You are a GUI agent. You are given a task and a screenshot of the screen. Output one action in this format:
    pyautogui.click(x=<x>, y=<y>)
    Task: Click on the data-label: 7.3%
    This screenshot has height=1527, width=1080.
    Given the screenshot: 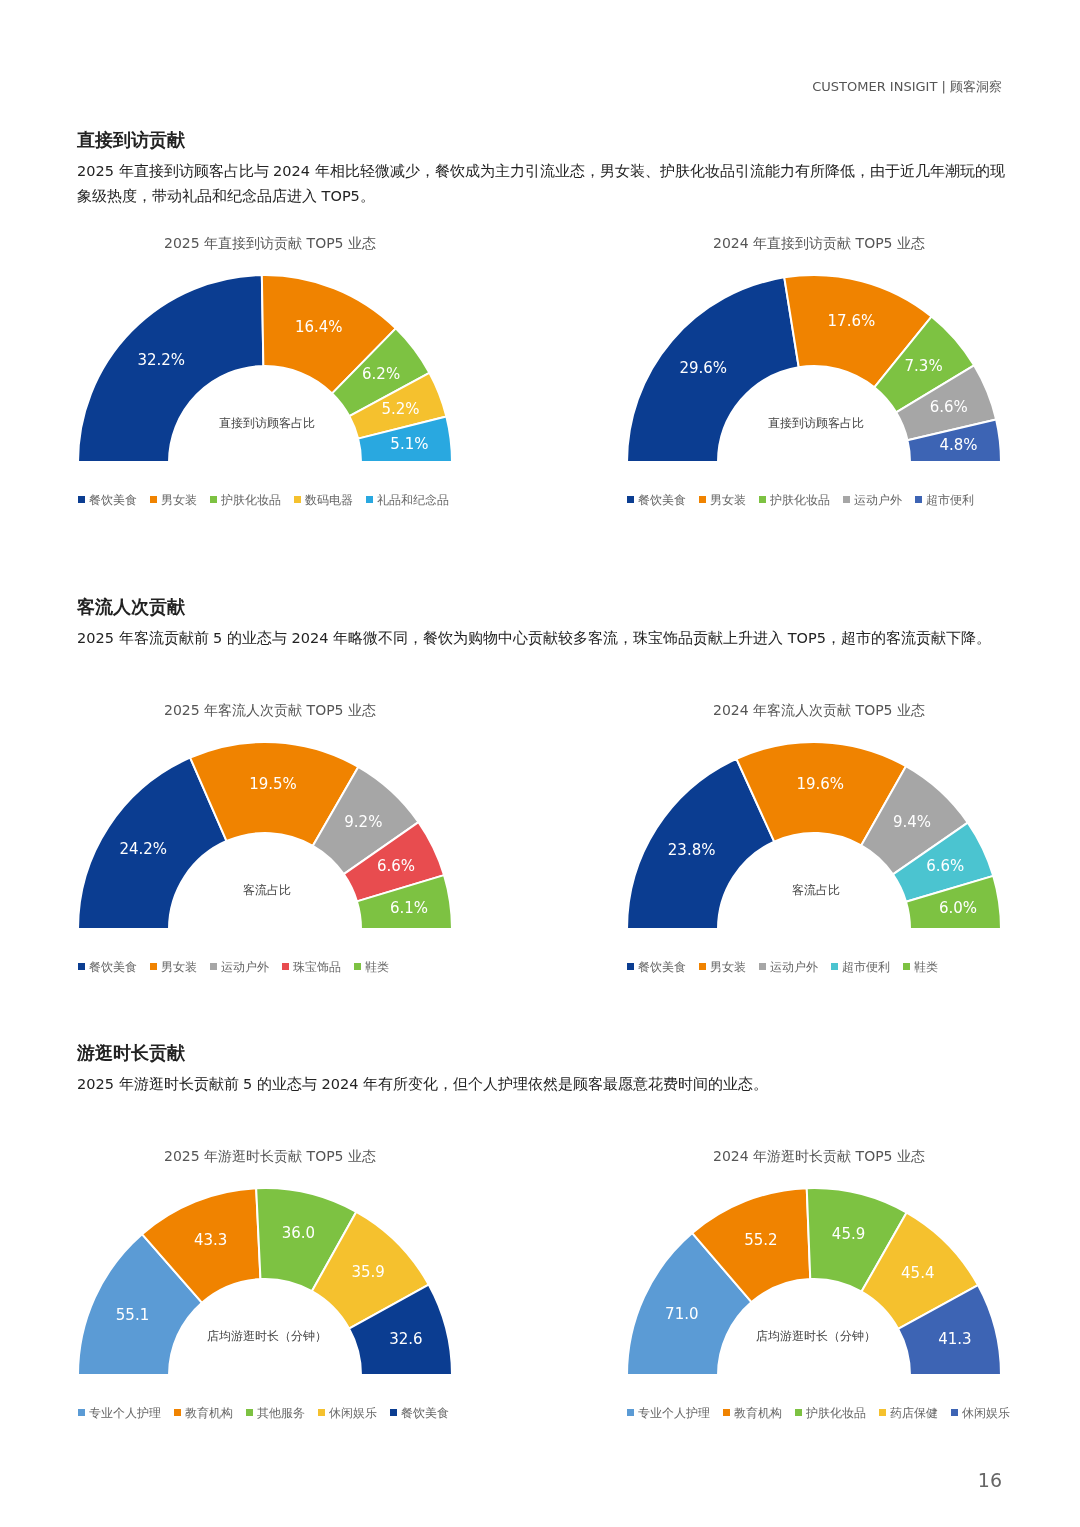 What is the action you would take?
    pyautogui.click(x=923, y=366)
    